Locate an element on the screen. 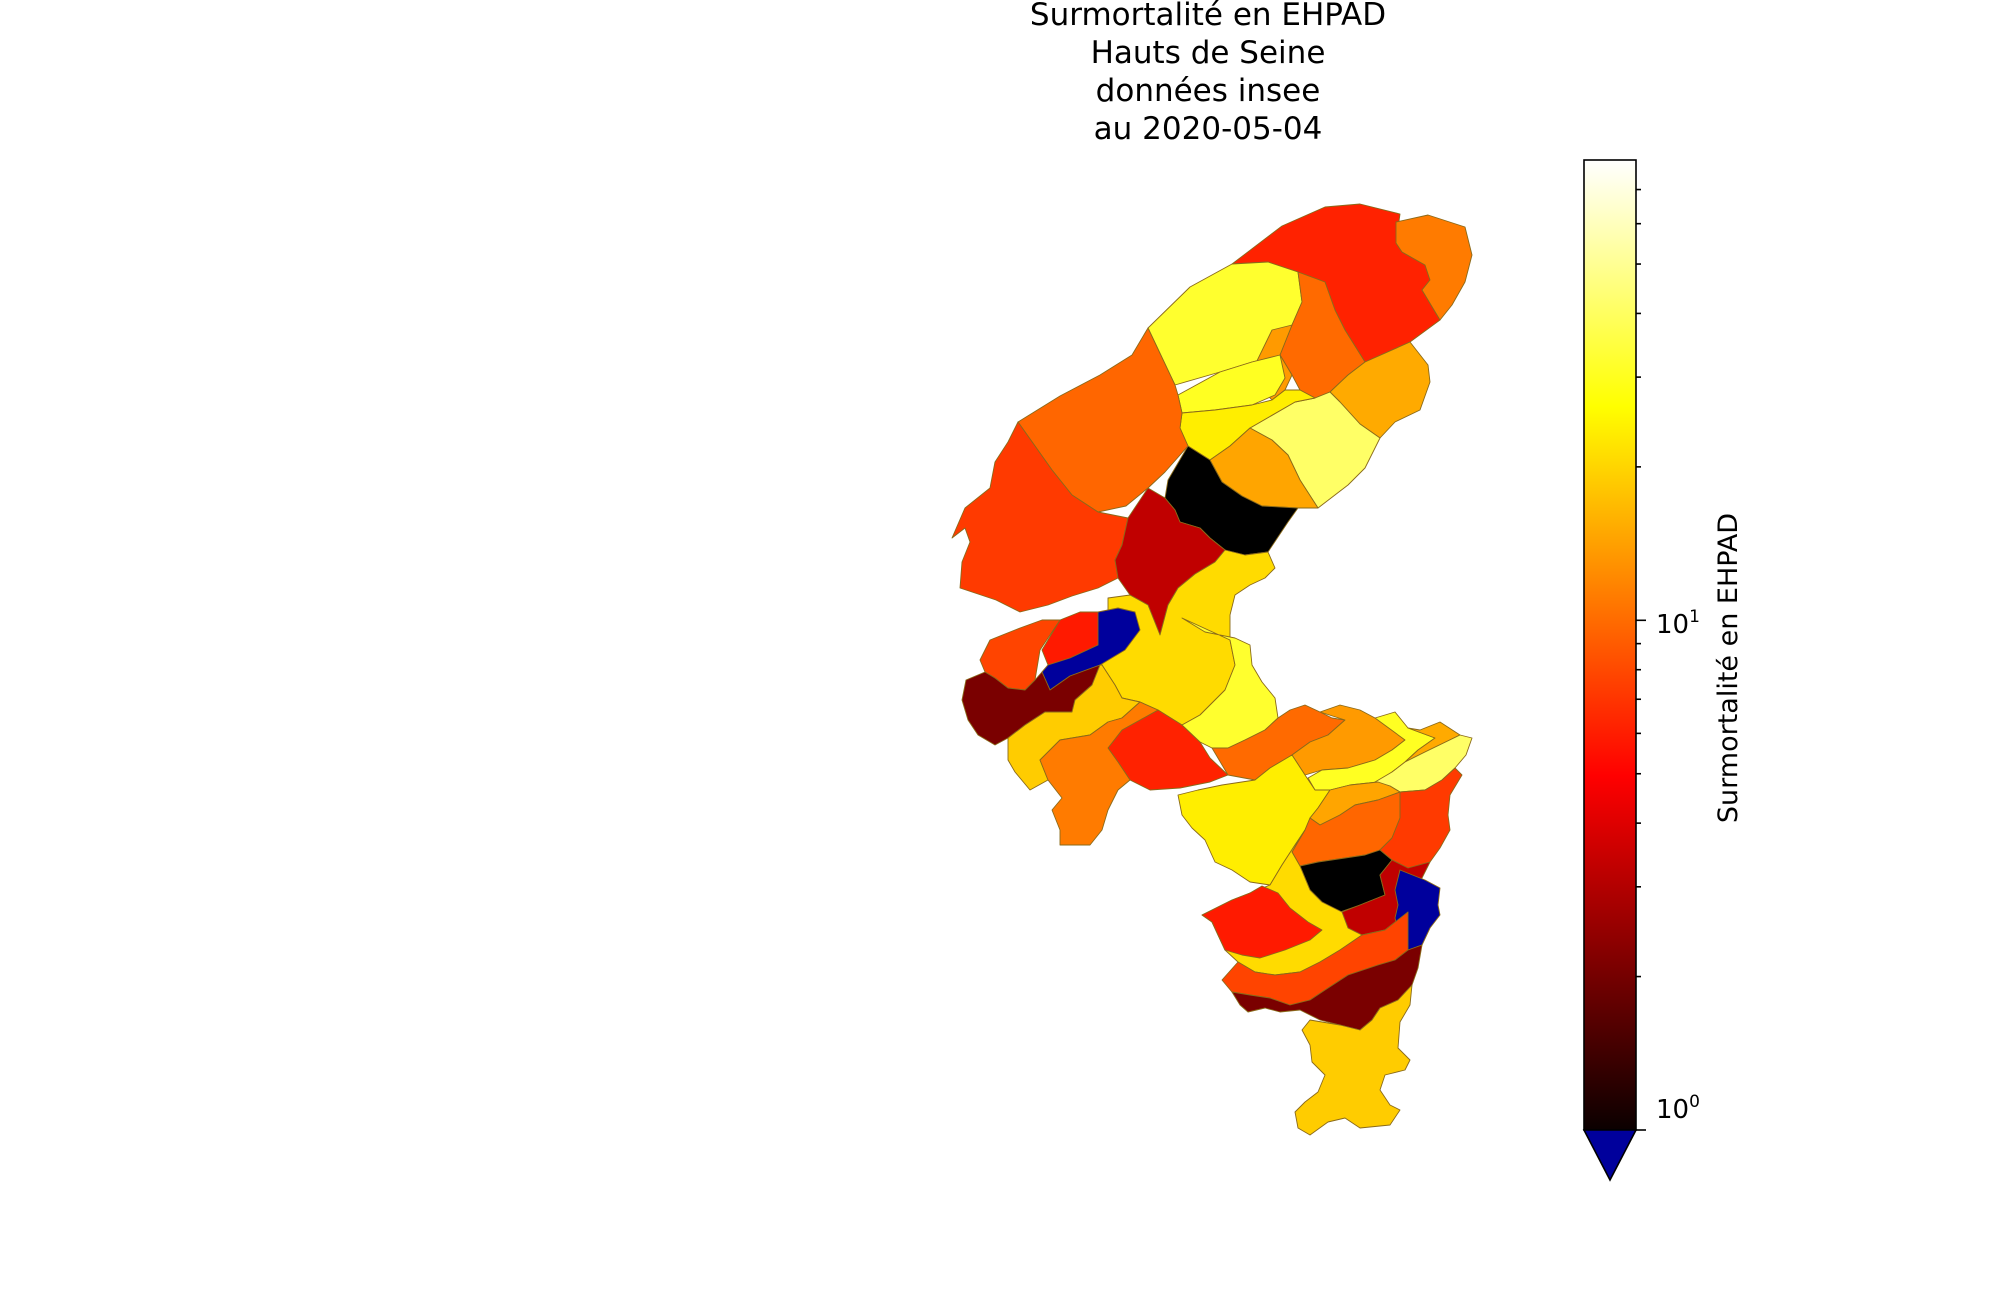 The height and width of the screenshot is (1308, 2000). colorbar-tick-label-1: 10⁰ is located at coordinates (1678, 1108).